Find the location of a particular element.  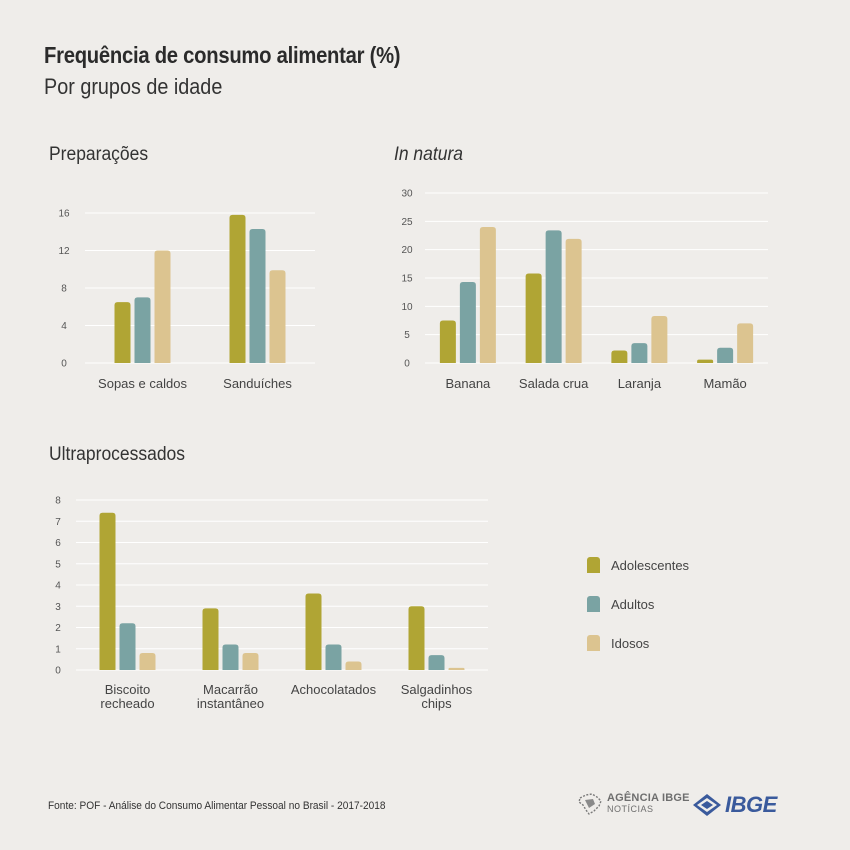

panel-title-ultraprocessados: Ultraprocessados is located at coordinates (117, 454).